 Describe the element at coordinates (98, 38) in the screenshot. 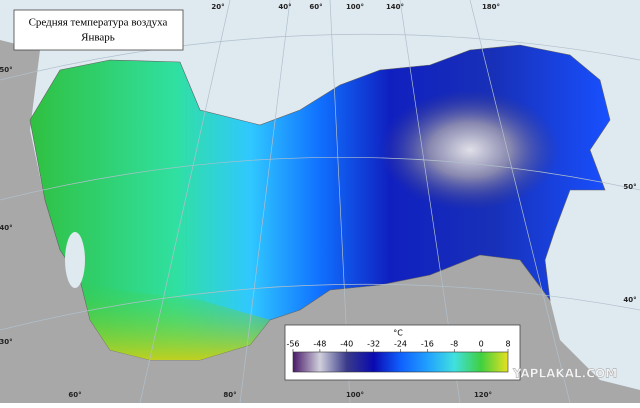

I see `subtitle: Январь` at that location.